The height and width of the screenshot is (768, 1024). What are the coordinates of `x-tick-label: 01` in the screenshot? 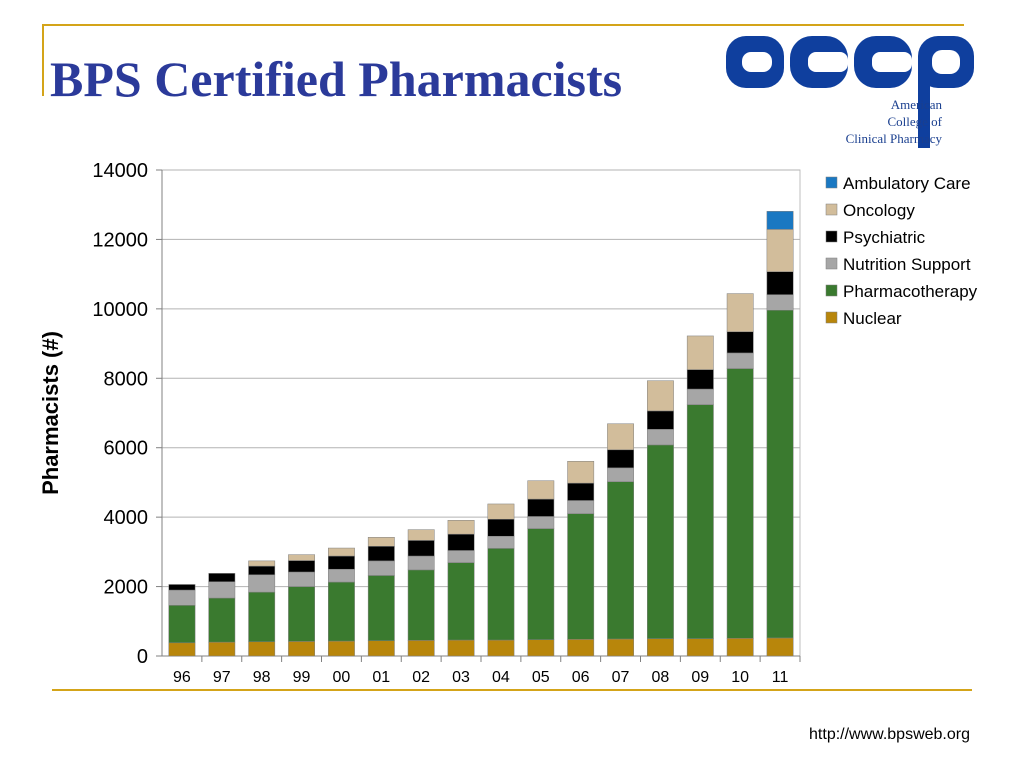 It's located at (381, 677).